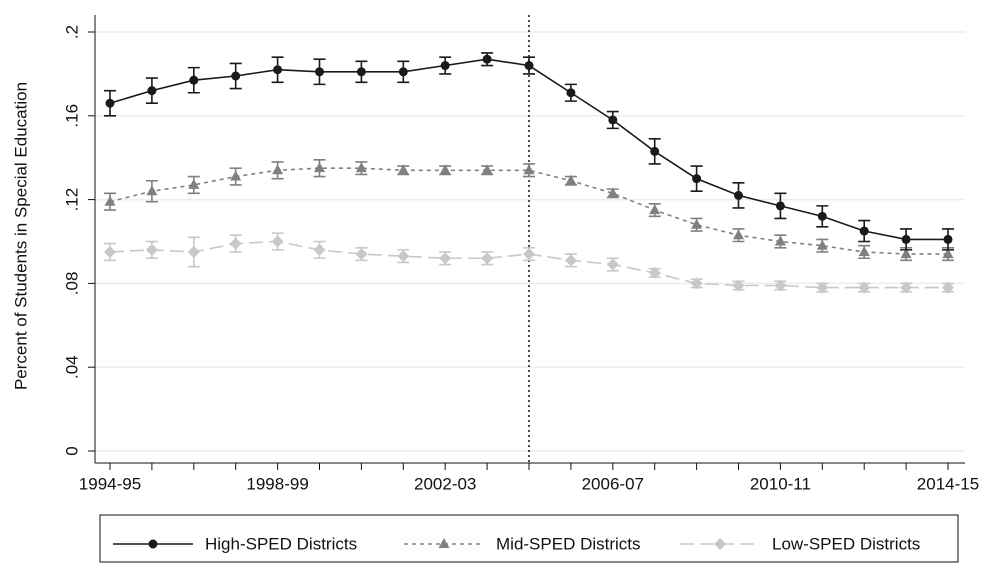  What do you see at coordinates (71, 116) in the screenshot?
I see `y-tick-label: .16` at bounding box center [71, 116].